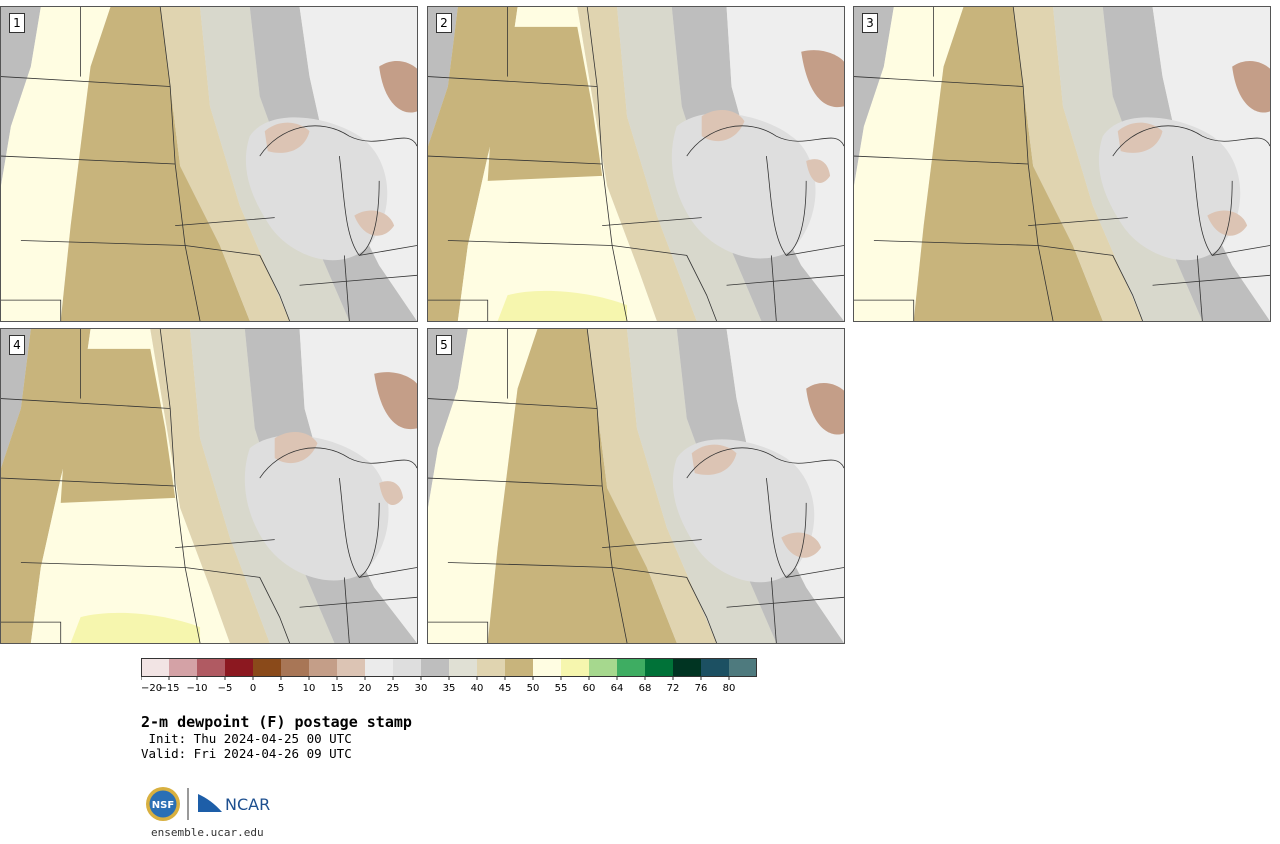 The width and height of the screenshot is (1280, 844). I want to click on colorbar-border, so click(449, 667).